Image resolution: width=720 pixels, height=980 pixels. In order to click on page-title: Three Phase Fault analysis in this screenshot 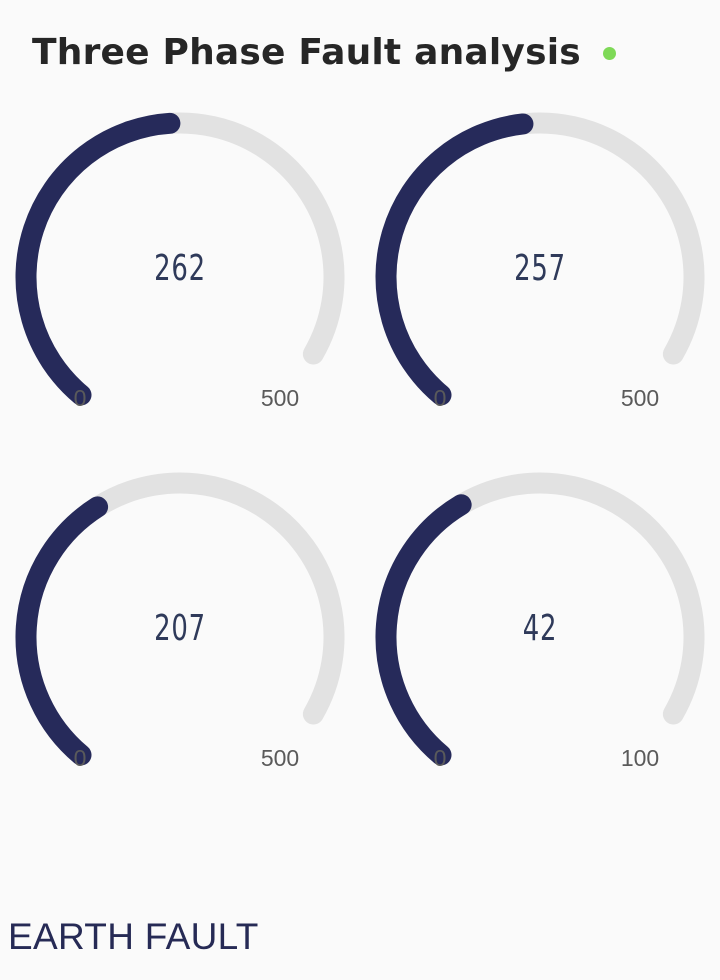, I will do `click(306, 52)`.